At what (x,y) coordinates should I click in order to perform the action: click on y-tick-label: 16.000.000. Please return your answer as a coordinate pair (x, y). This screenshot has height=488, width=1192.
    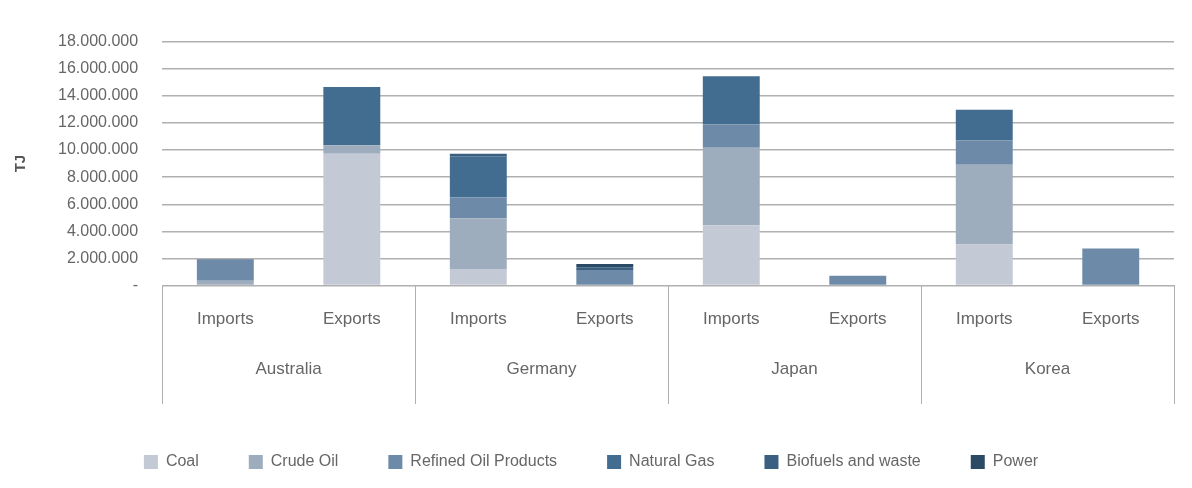
    Looking at the image, I should click on (98, 68).